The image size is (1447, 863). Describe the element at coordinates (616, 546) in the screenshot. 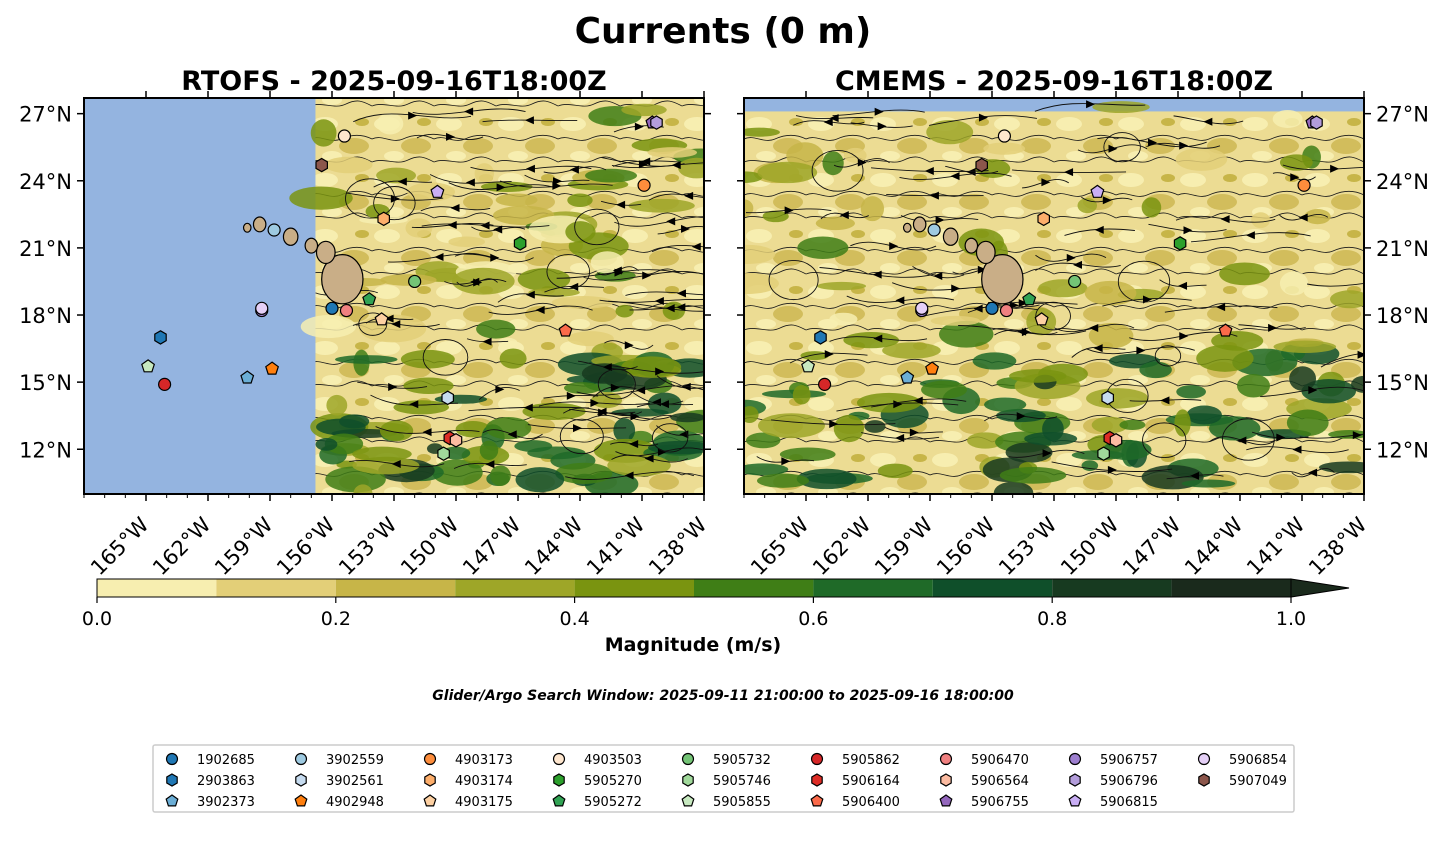

I see `lon-tick-label: 141°W` at that location.